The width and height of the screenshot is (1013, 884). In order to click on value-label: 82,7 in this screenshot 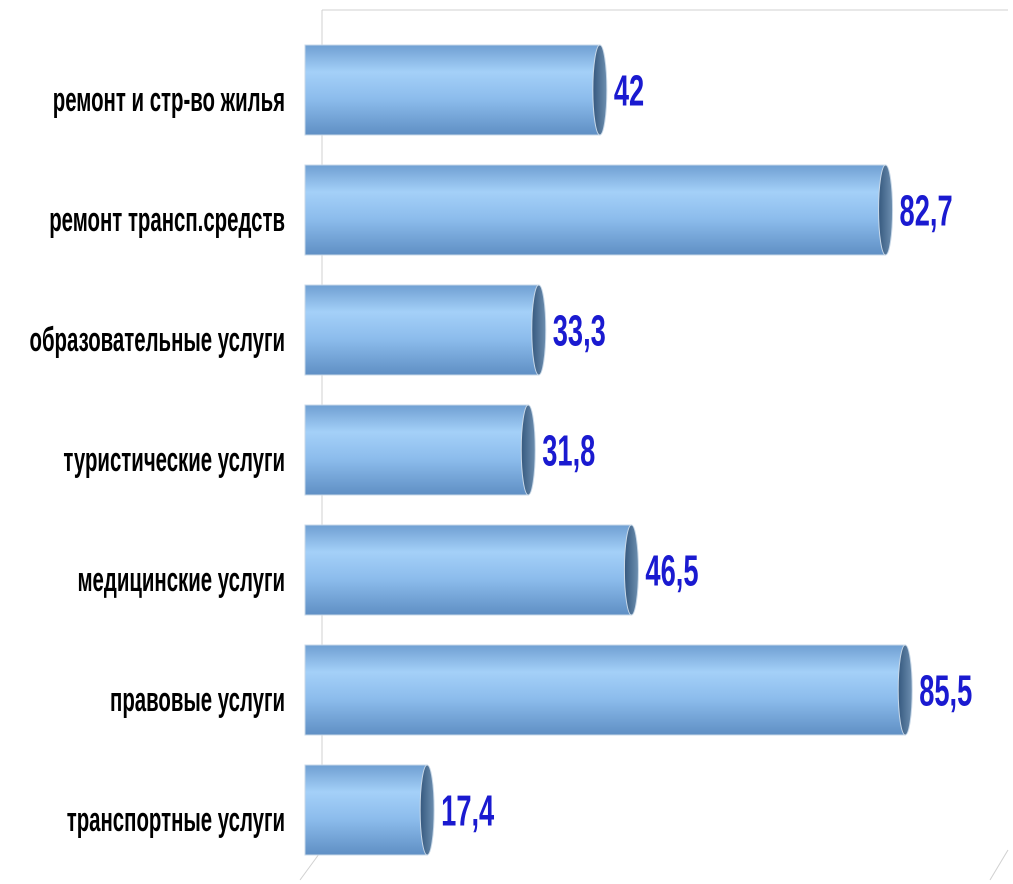, I will do `click(926, 210)`.